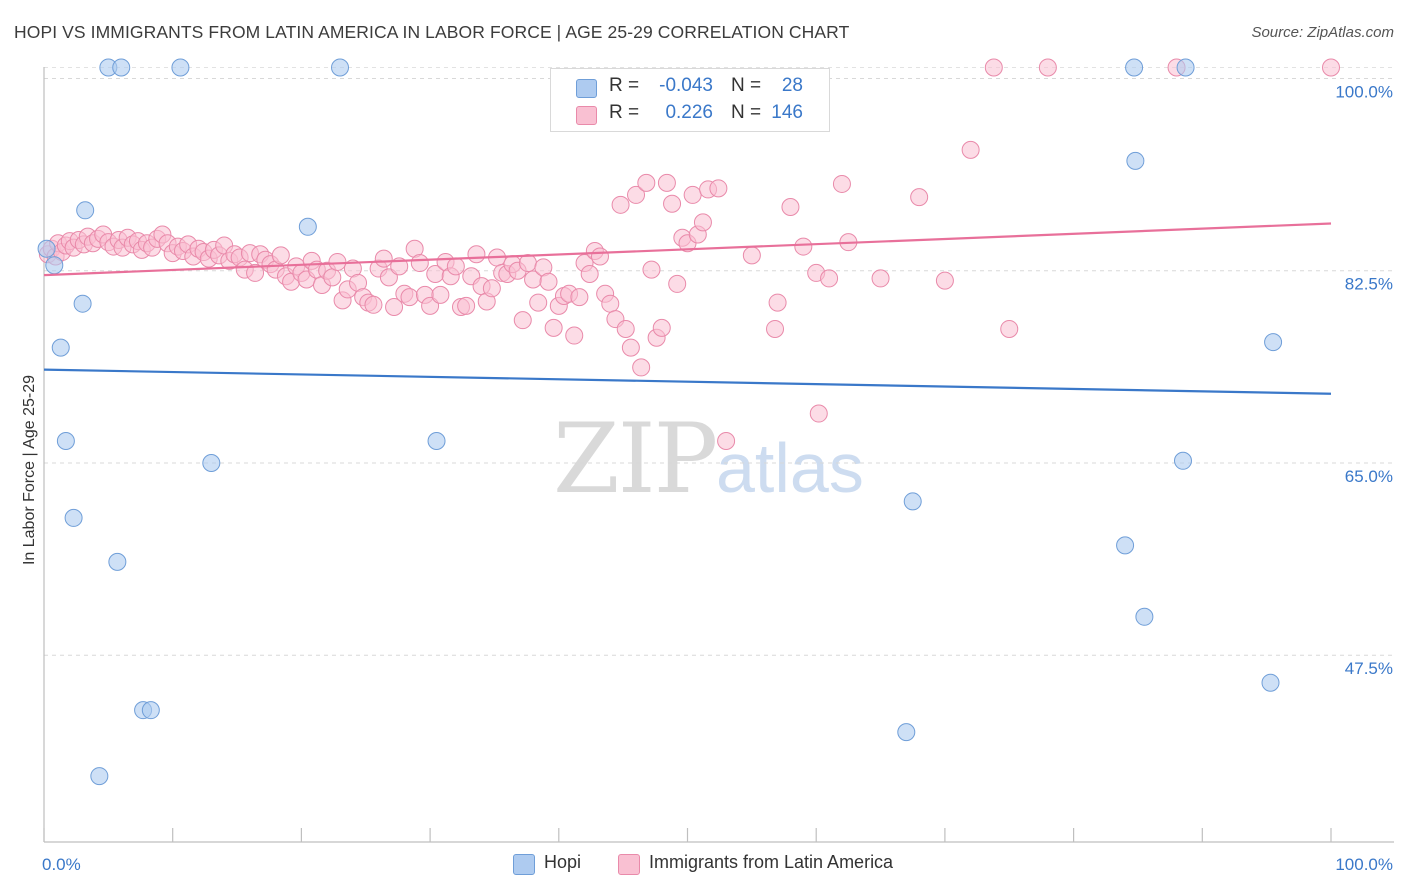 This screenshot has width=1406, height=892. What do you see at coordinates (586, 115) in the screenshot?
I see `latin-swatch` at bounding box center [586, 115].